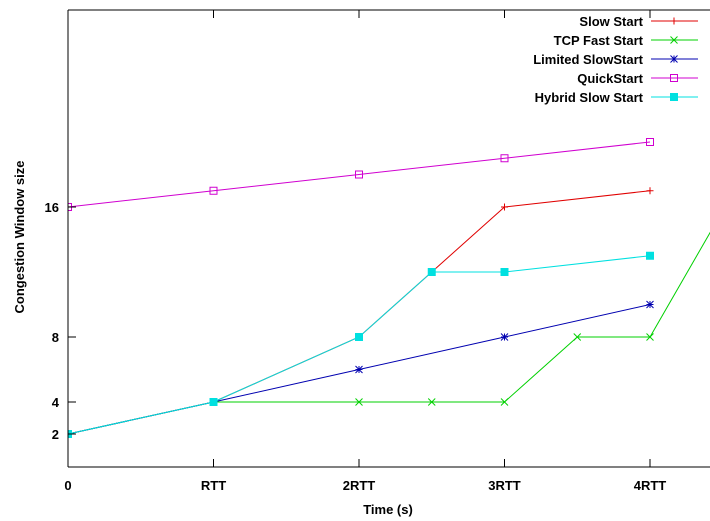 The width and height of the screenshot is (710, 521). Describe the element at coordinates (19, 237) in the screenshot. I see `y-axis-title: Congestion Window size` at that location.